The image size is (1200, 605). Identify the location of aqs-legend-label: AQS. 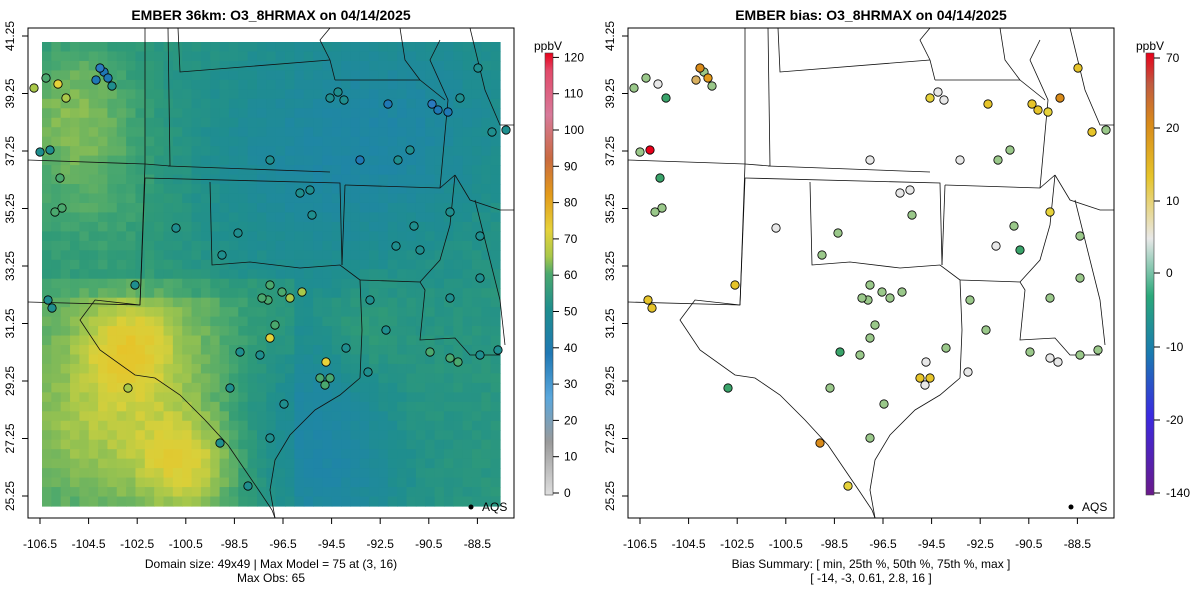
(494, 507).